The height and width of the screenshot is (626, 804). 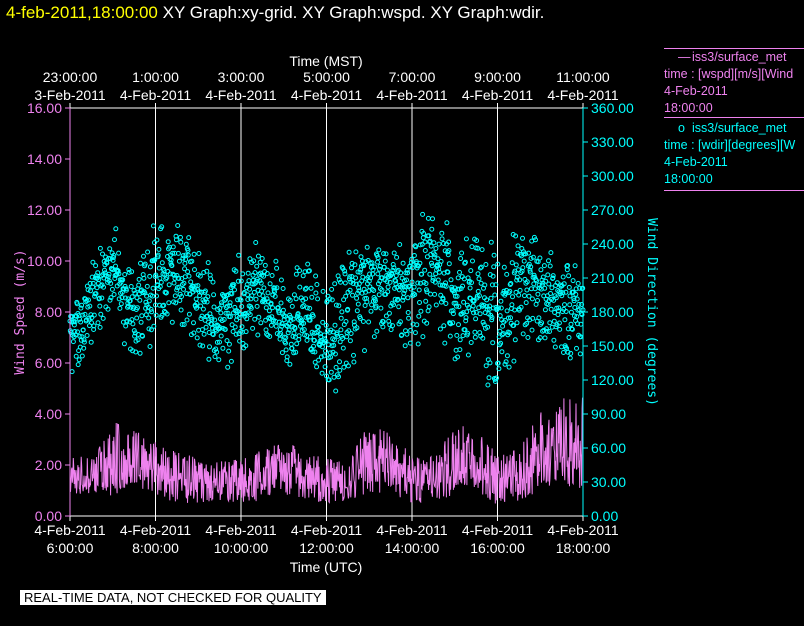 I want to click on bottom-tick-label-date: 4-Feb-2011, so click(x=498, y=530).